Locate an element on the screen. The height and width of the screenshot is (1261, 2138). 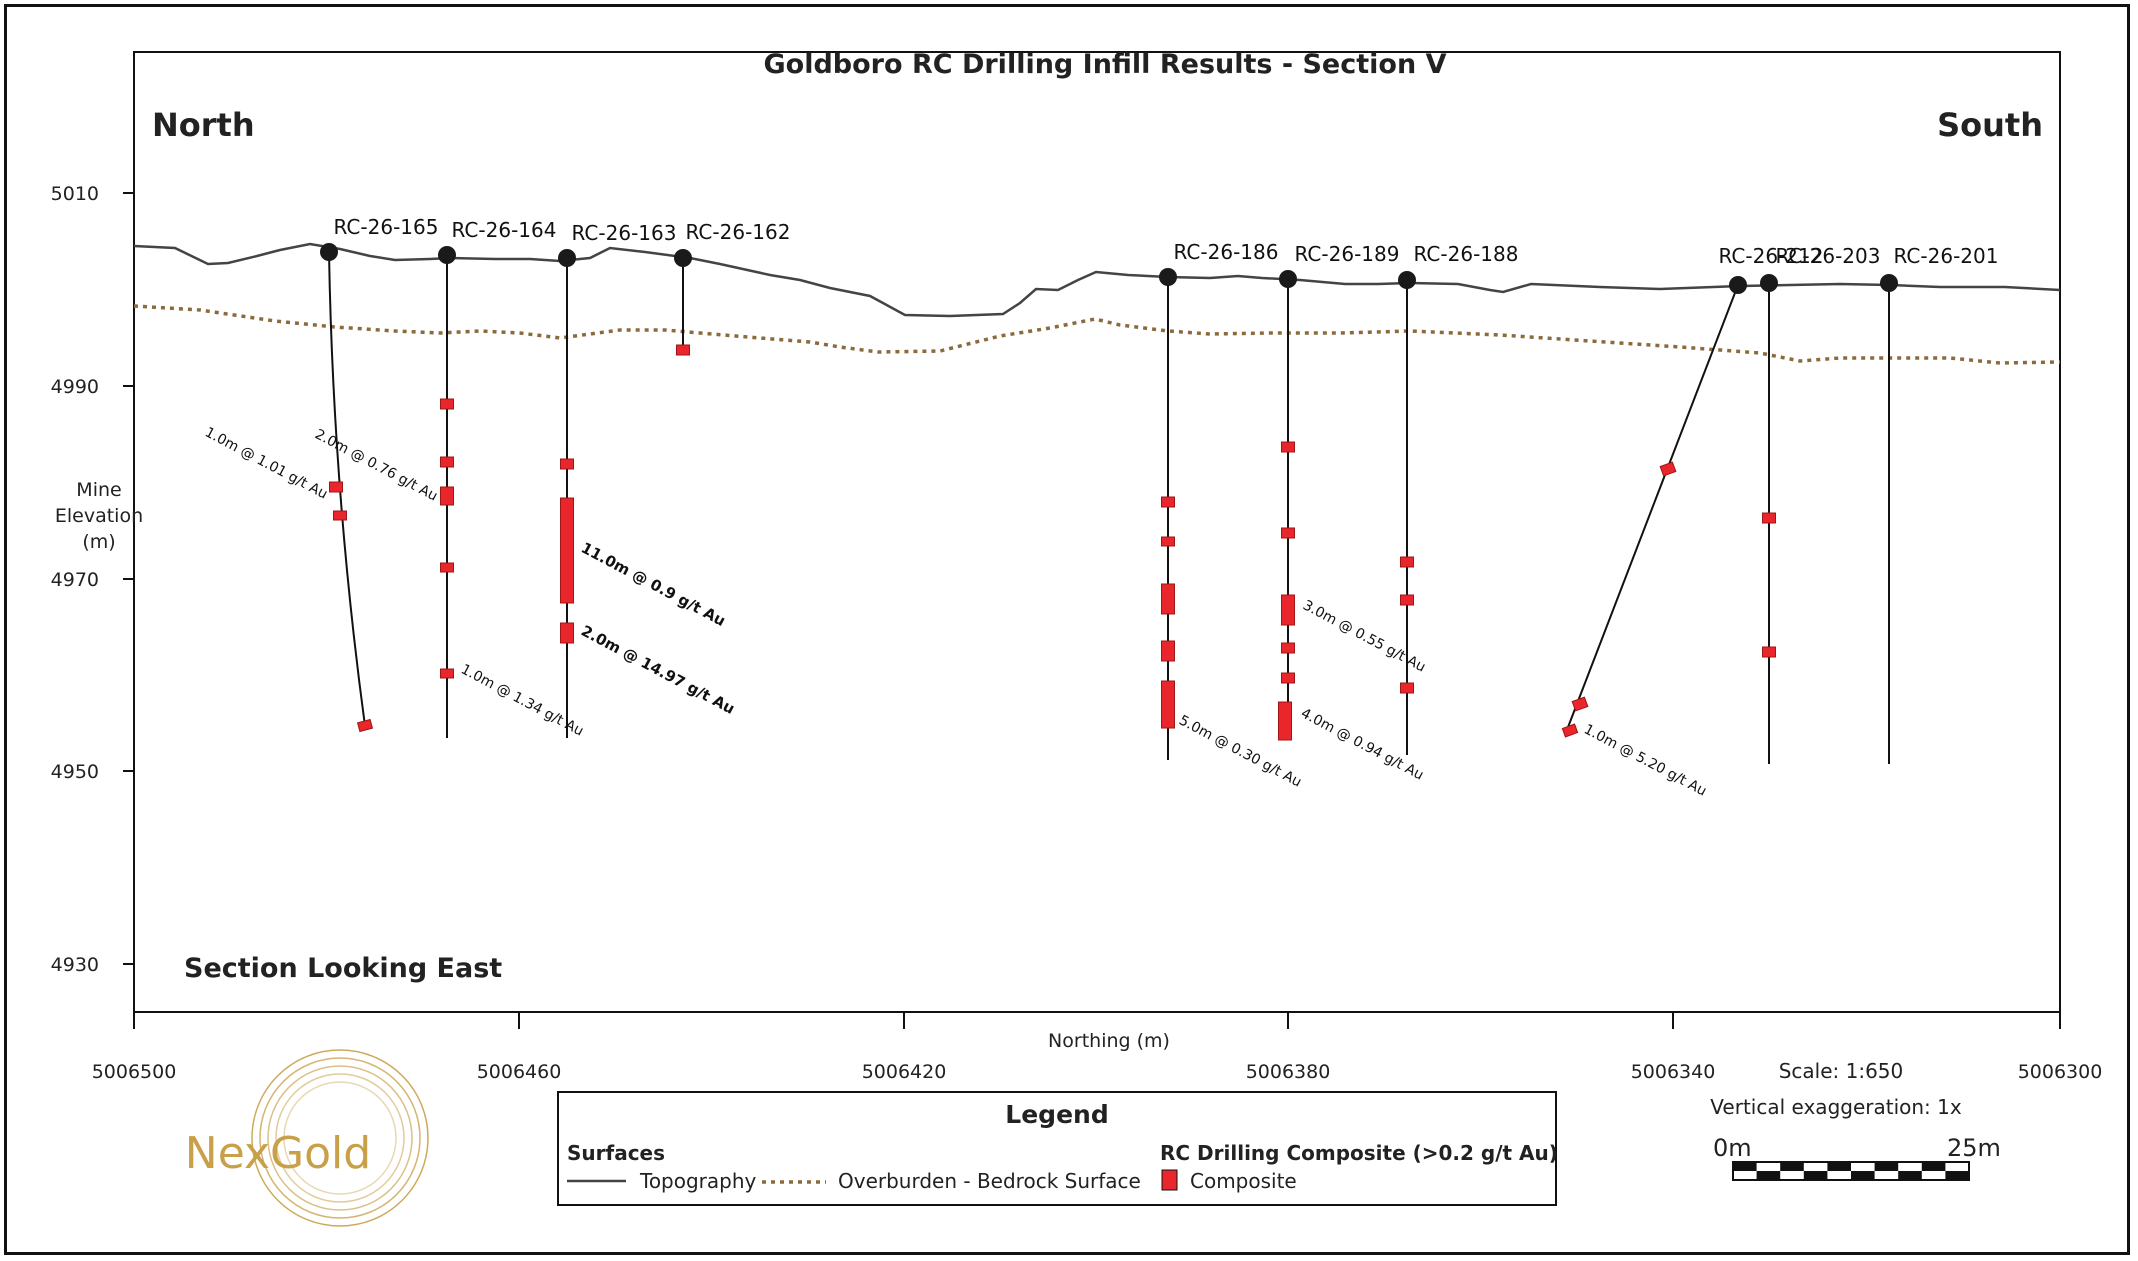
legend-composite-label: Composite is located at coordinates (1243, 1181).